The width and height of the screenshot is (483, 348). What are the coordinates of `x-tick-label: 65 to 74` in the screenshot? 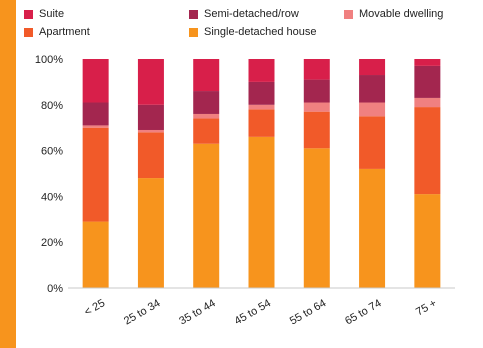 It's located at (363, 312).